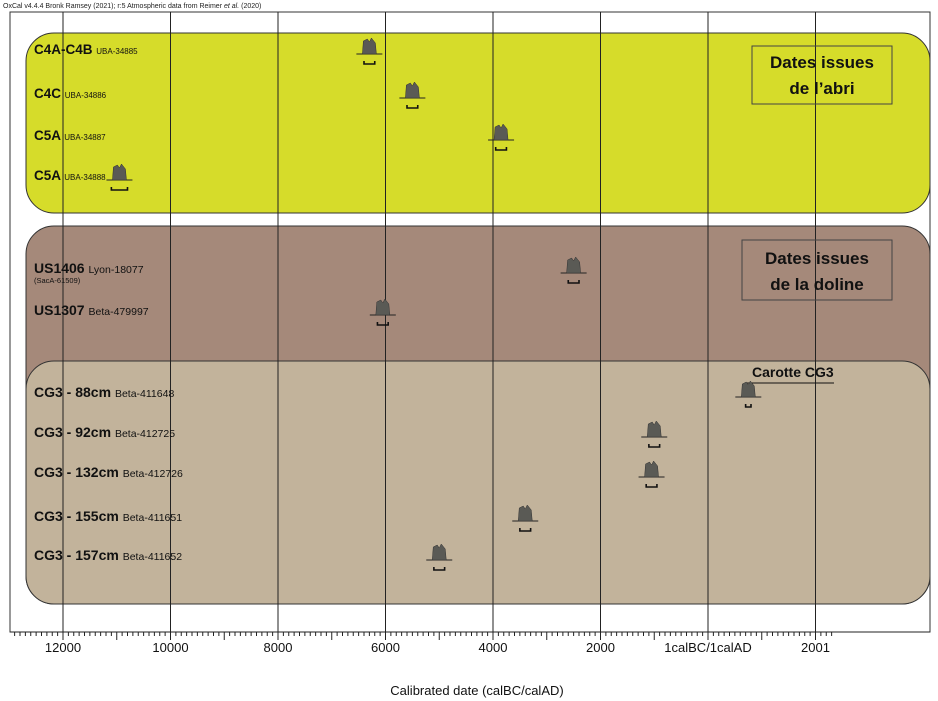 The height and width of the screenshot is (701, 938). What do you see at coordinates (115, 270) in the screenshot?
I see `row-label-lab: Lyon-18077` at bounding box center [115, 270].